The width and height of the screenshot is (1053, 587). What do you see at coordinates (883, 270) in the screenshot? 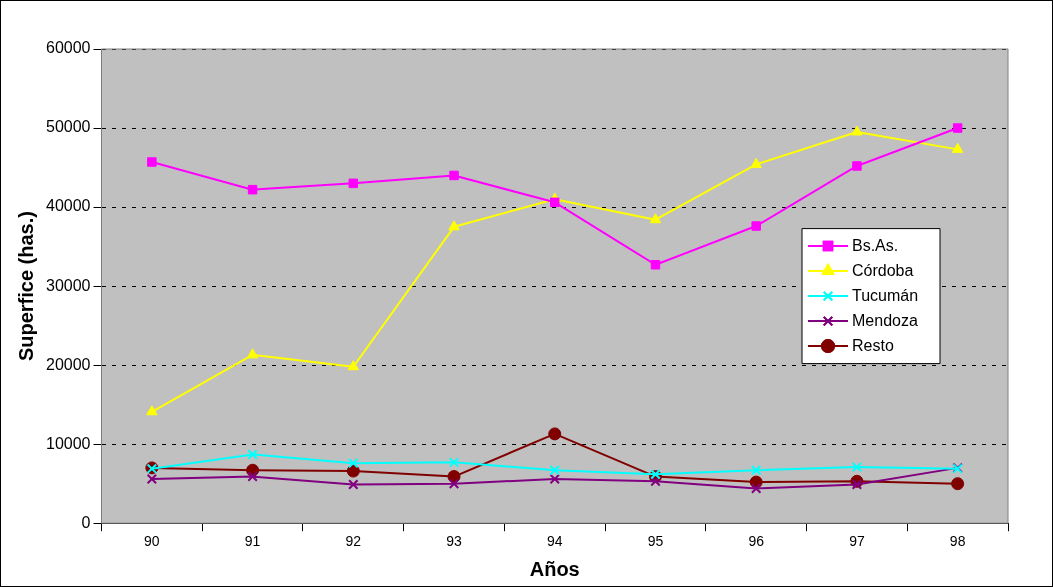
I see `legend-label: Córdoba` at bounding box center [883, 270].